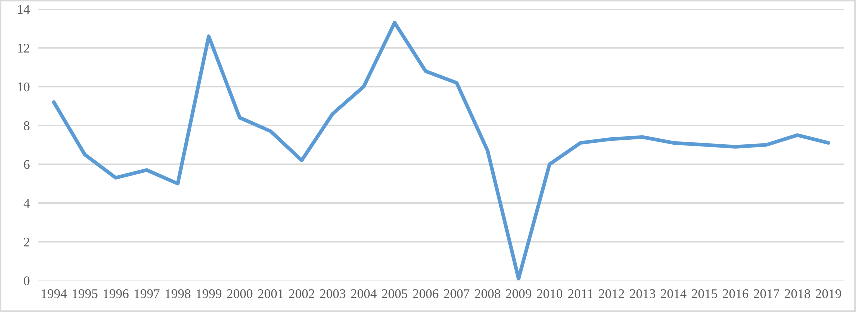  Describe the element at coordinates (24, 48) in the screenshot. I see `y-tick-label: 12` at that location.